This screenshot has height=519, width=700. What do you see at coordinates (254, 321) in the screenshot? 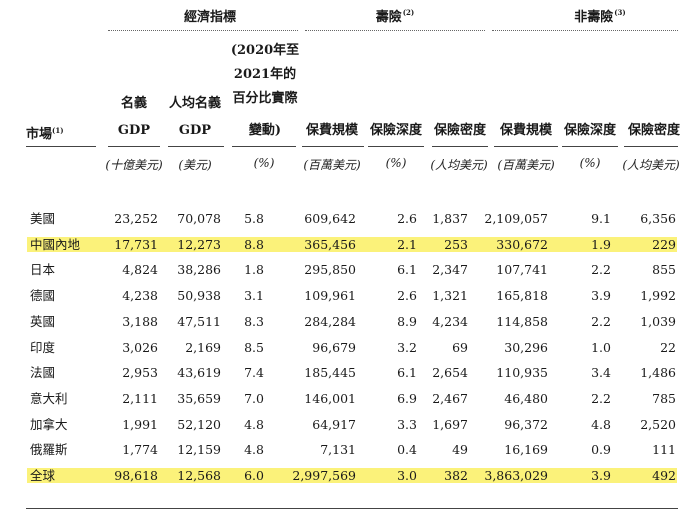
I see `cell-change: 8.3` at bounding box center [254, 321].